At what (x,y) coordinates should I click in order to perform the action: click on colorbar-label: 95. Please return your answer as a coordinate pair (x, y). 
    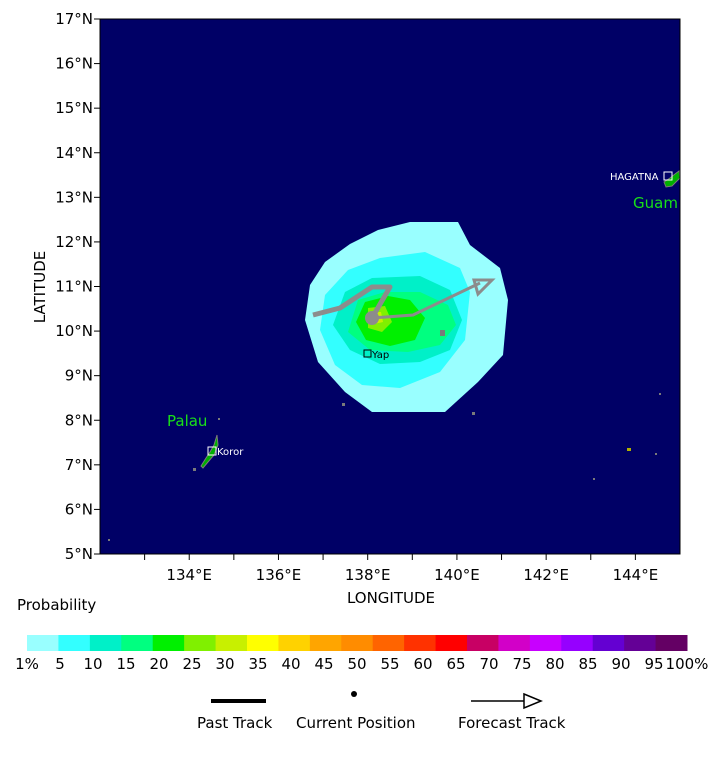
    Looking at the image, I should click on (653, 664).